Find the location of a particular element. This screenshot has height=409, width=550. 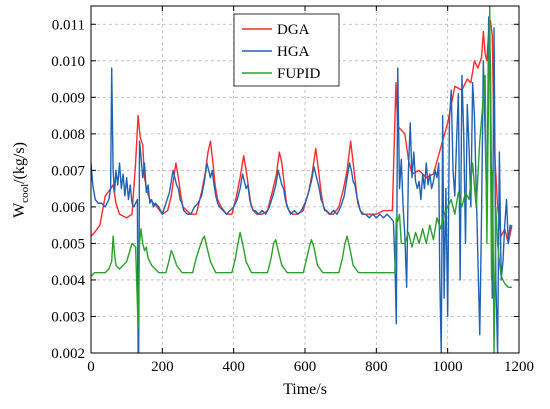

legend-item-fupid: FUPID is located at coordinates (281, 74).